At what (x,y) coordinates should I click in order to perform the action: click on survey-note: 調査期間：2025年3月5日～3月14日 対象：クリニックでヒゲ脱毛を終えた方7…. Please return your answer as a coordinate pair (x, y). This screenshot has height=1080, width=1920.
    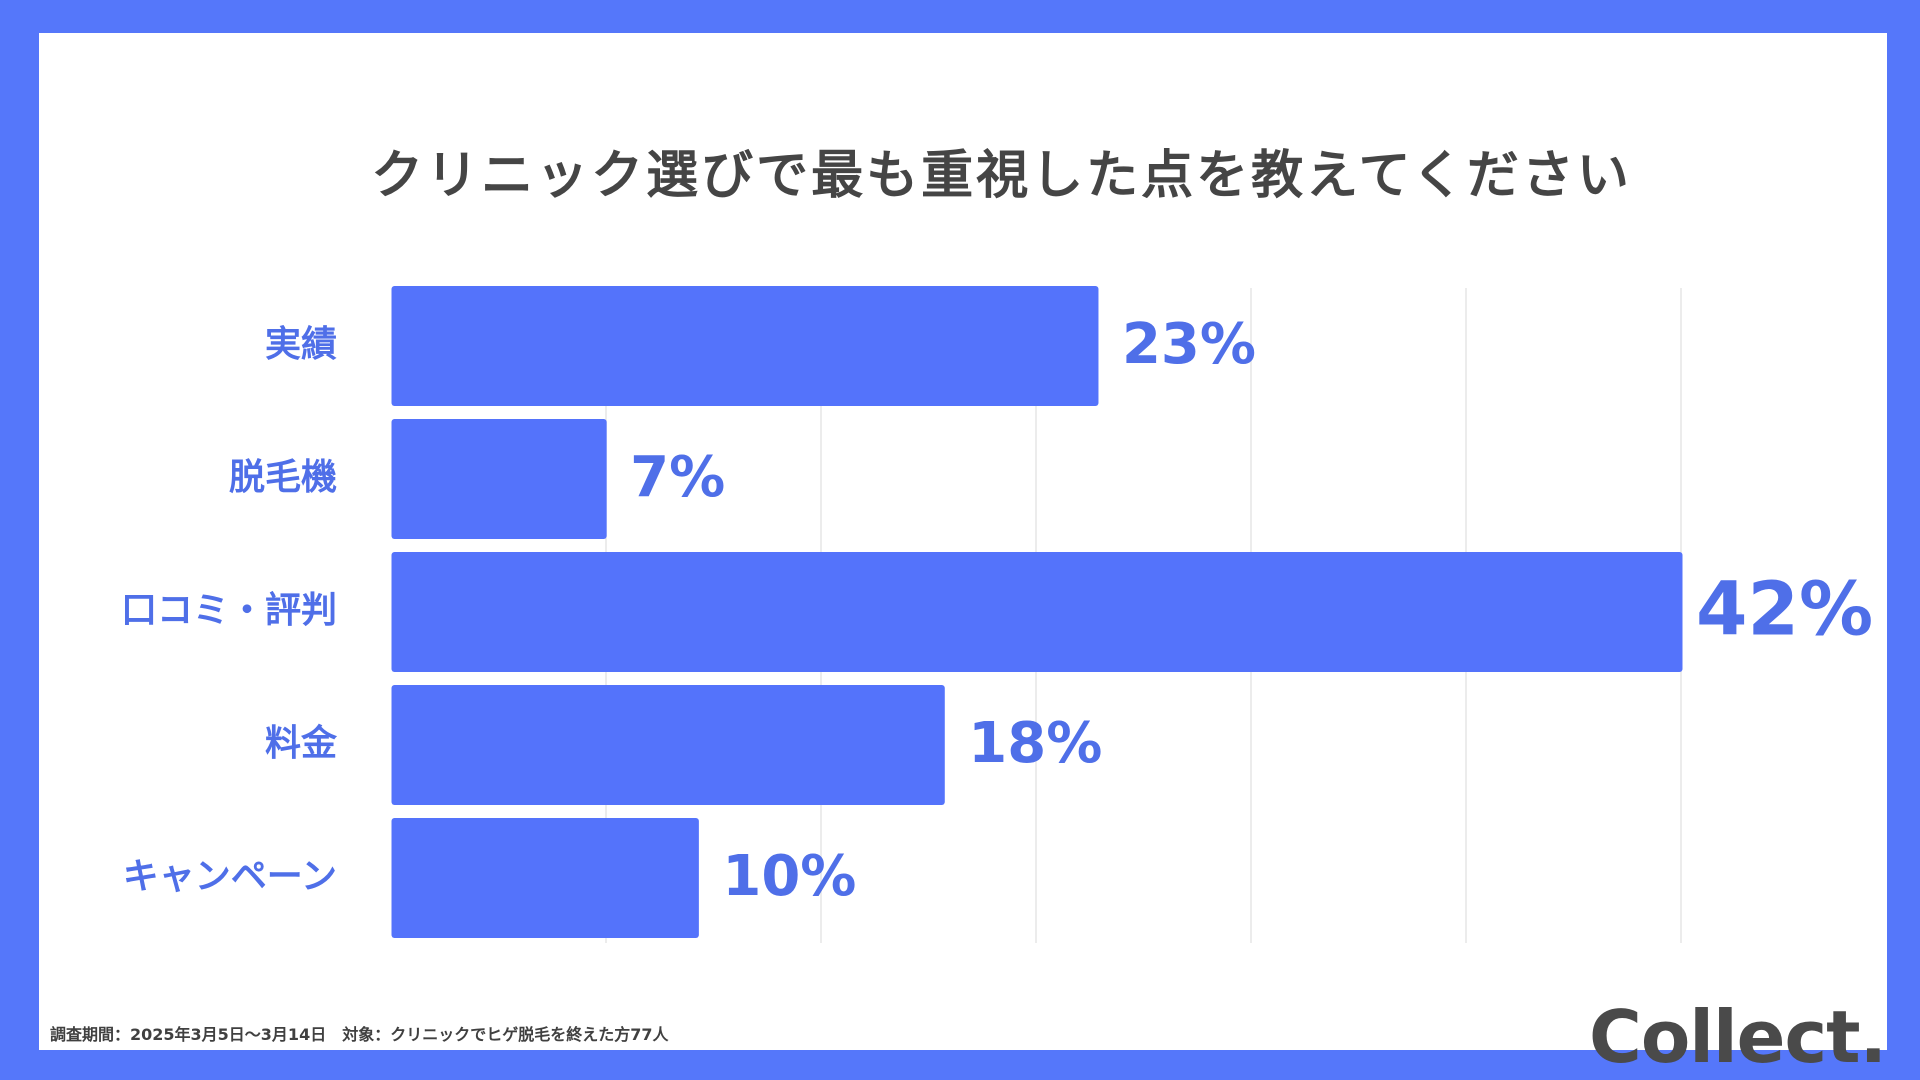
    Looking at the image, I should click on (359, 1034).